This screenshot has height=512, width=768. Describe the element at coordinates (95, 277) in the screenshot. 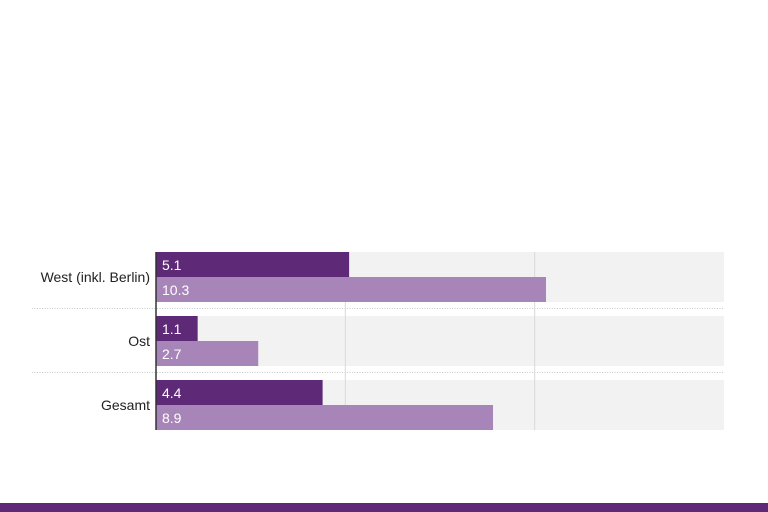

I see `category-label: West (inkl. Berlin)` at that location.